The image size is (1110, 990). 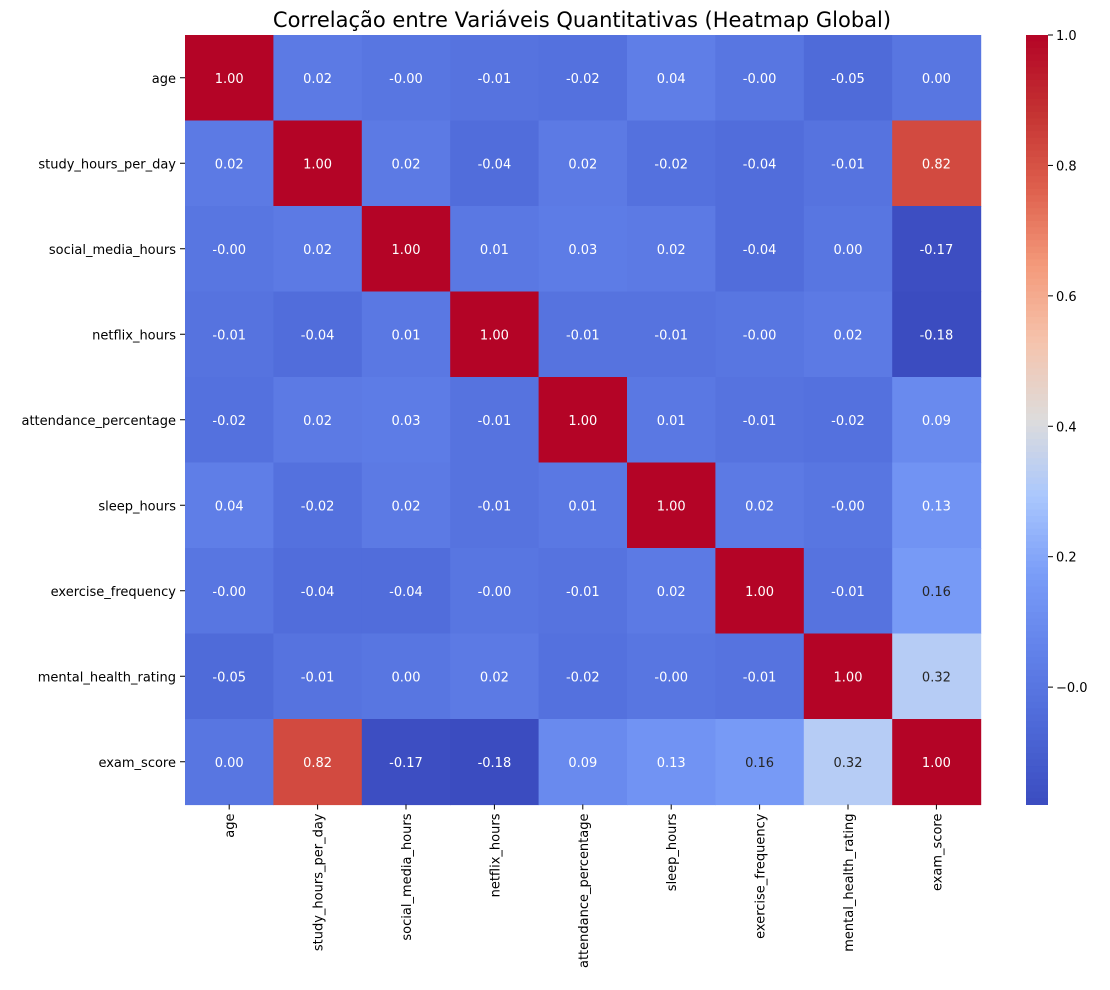 What do you see at coordinates (137, 763) in the screenshot?
I see `row-tick-label: exam_score` at bounding box center [137, 763].